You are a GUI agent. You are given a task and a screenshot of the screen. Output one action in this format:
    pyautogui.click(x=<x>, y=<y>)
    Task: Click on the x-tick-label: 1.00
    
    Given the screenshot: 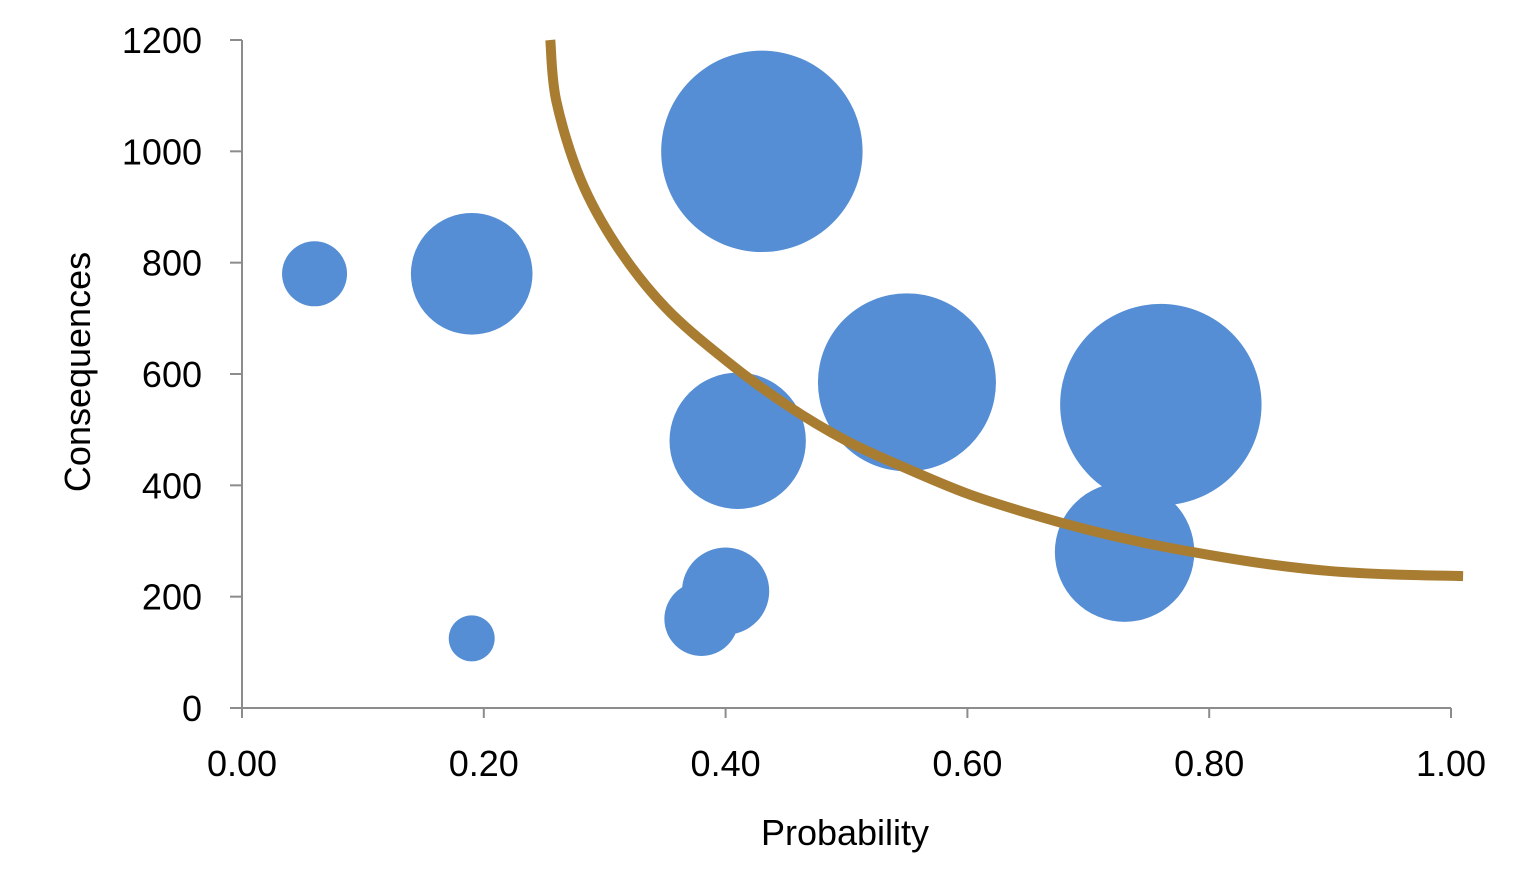 What is the action you would take?
    pyautogui.click(x=1451, y=763)
    